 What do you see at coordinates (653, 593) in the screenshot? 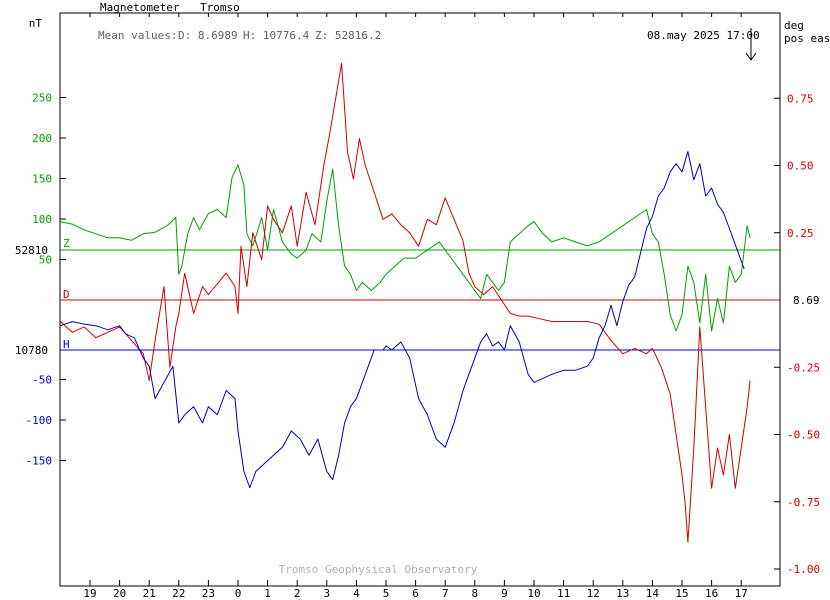
I see `x-tick-label-19: 14` at bounding box center [653, 593].